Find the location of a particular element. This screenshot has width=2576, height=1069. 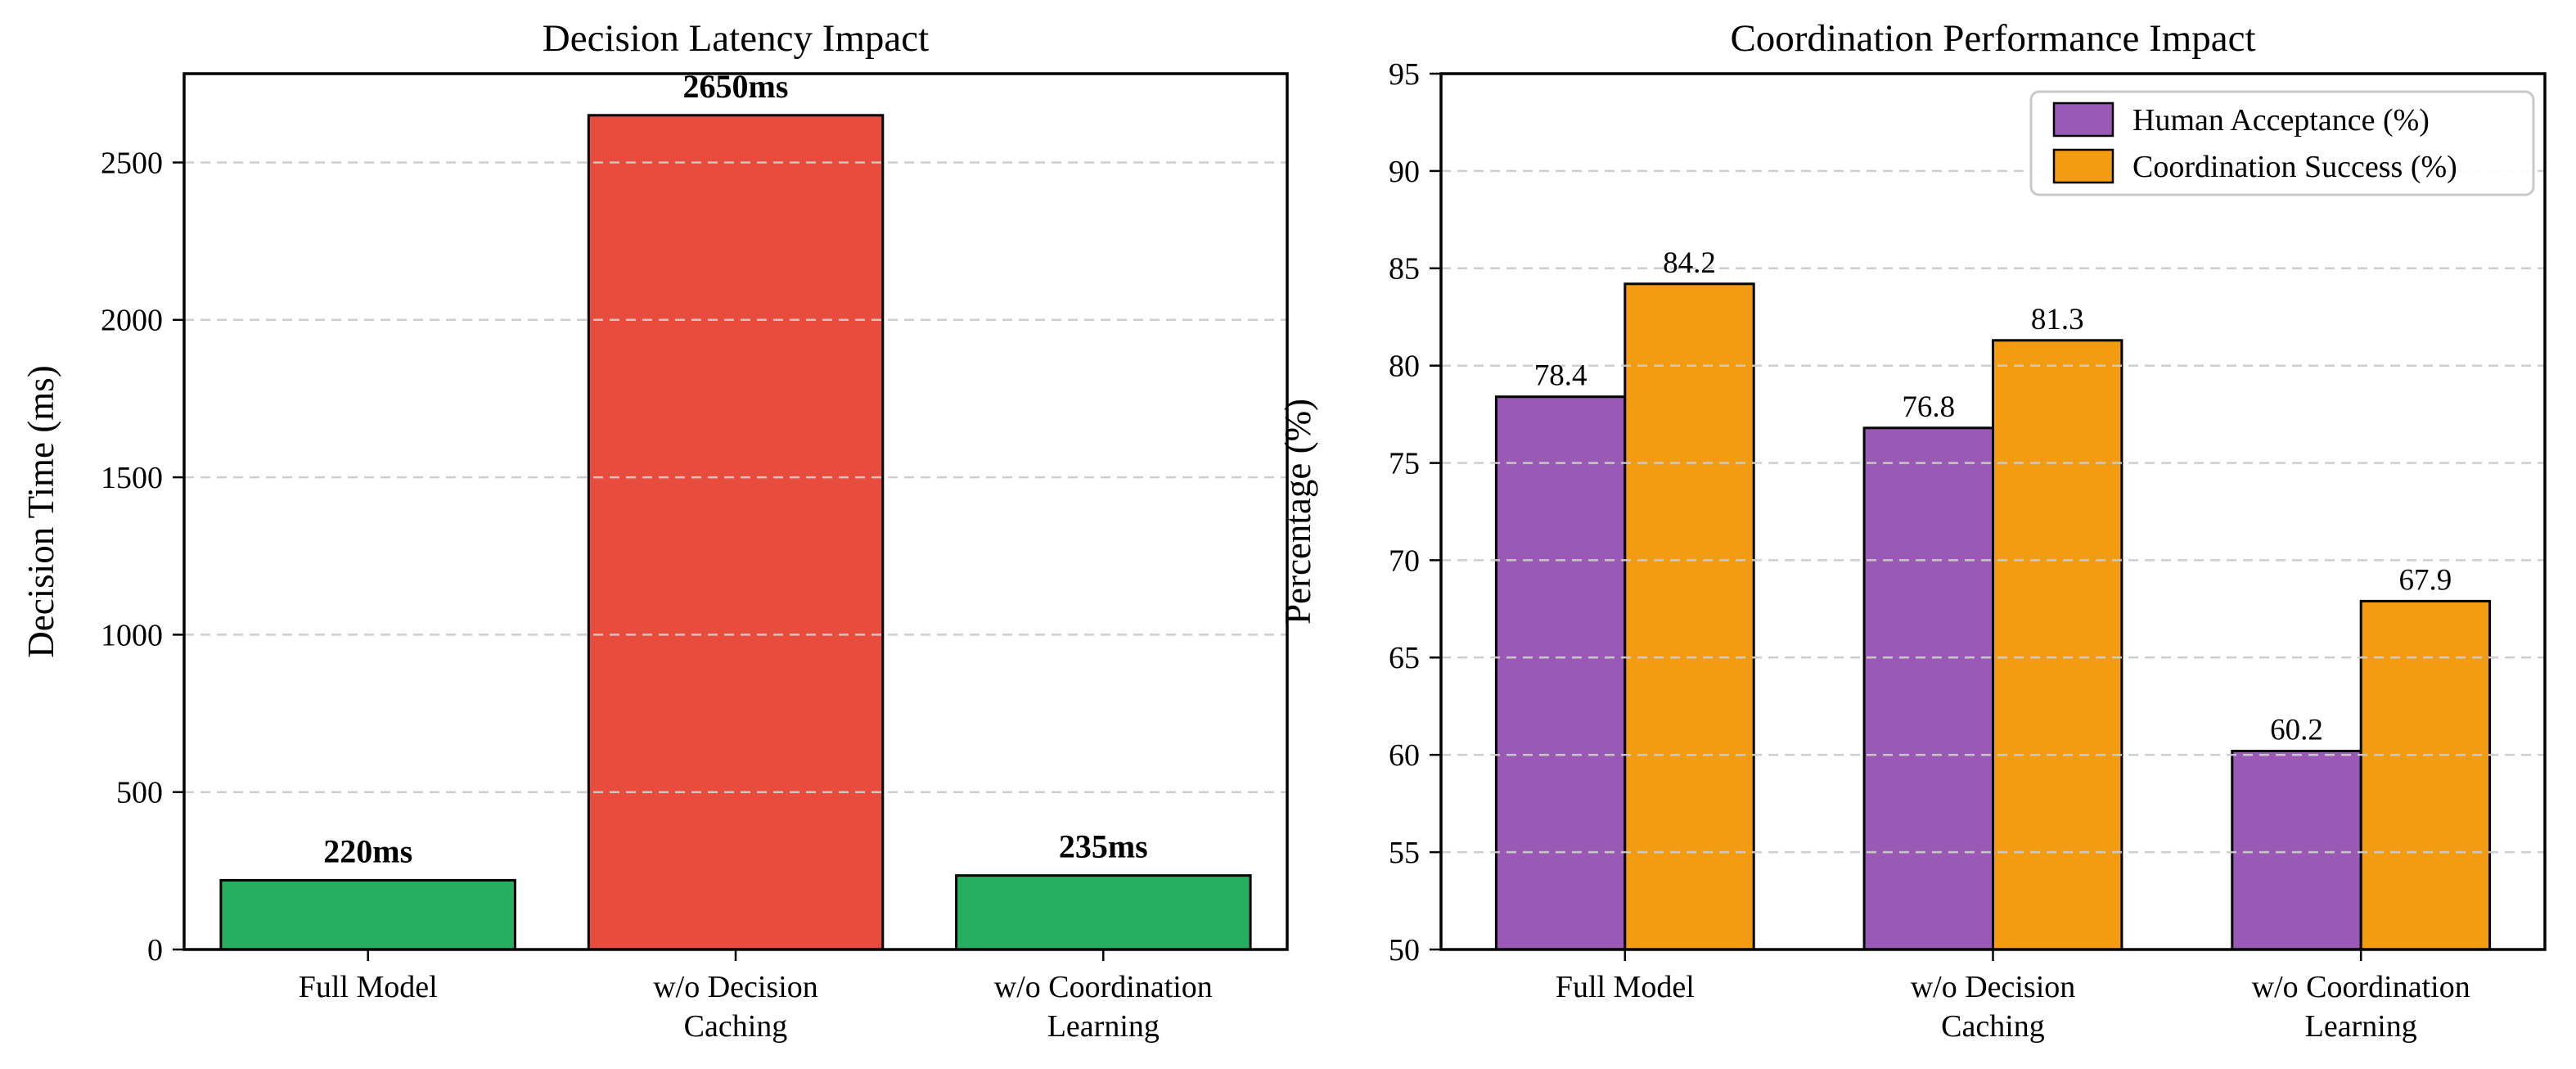

legend-box is located at coordinates (2282, 143).